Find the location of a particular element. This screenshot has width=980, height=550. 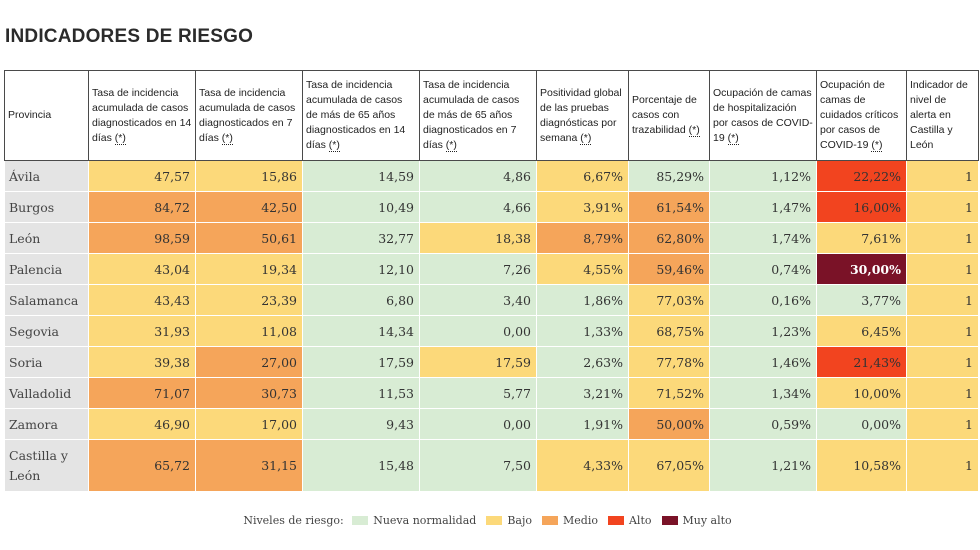

indicator-cell: 1,74% is located at coordinates (763, 238).